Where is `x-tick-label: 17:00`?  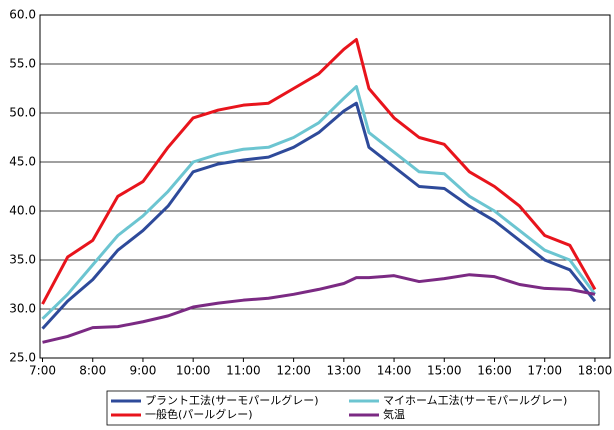
x-tick-label: 17:00 is located at coordinates (544, 371).